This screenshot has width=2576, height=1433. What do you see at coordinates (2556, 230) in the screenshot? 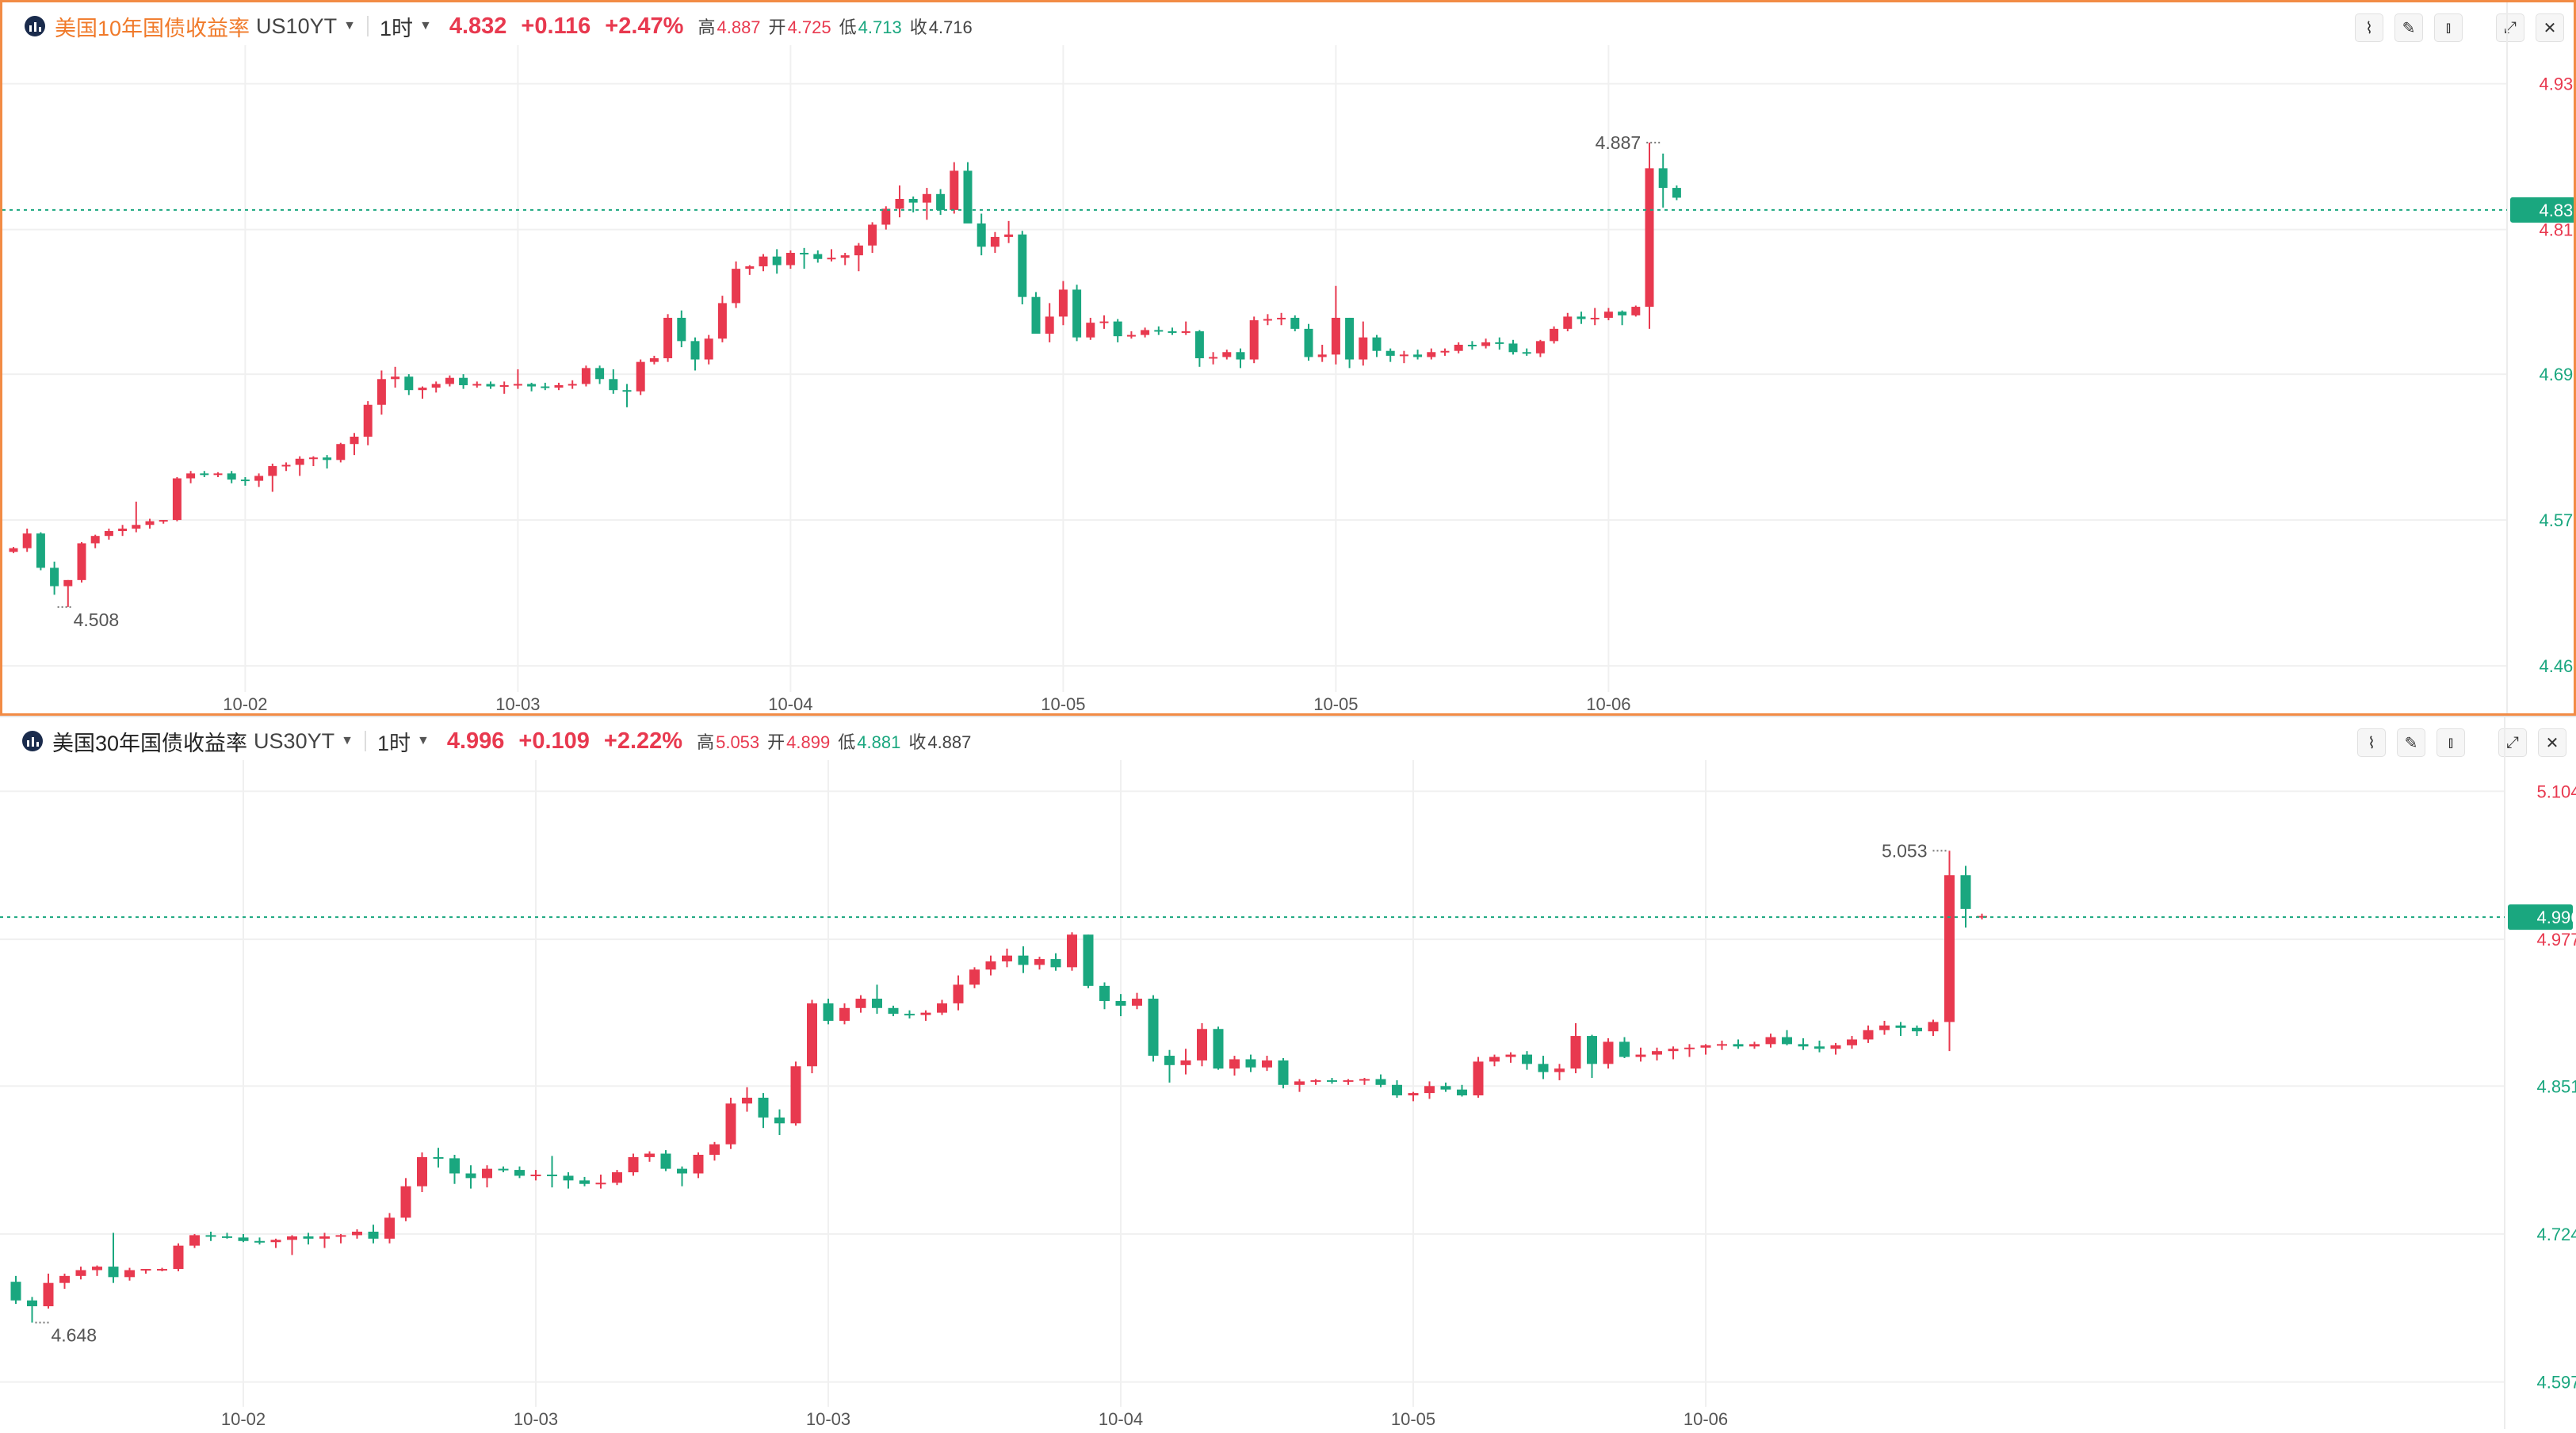
I see `y-tick-label: 4.816` at bounding box center [2556, 230].